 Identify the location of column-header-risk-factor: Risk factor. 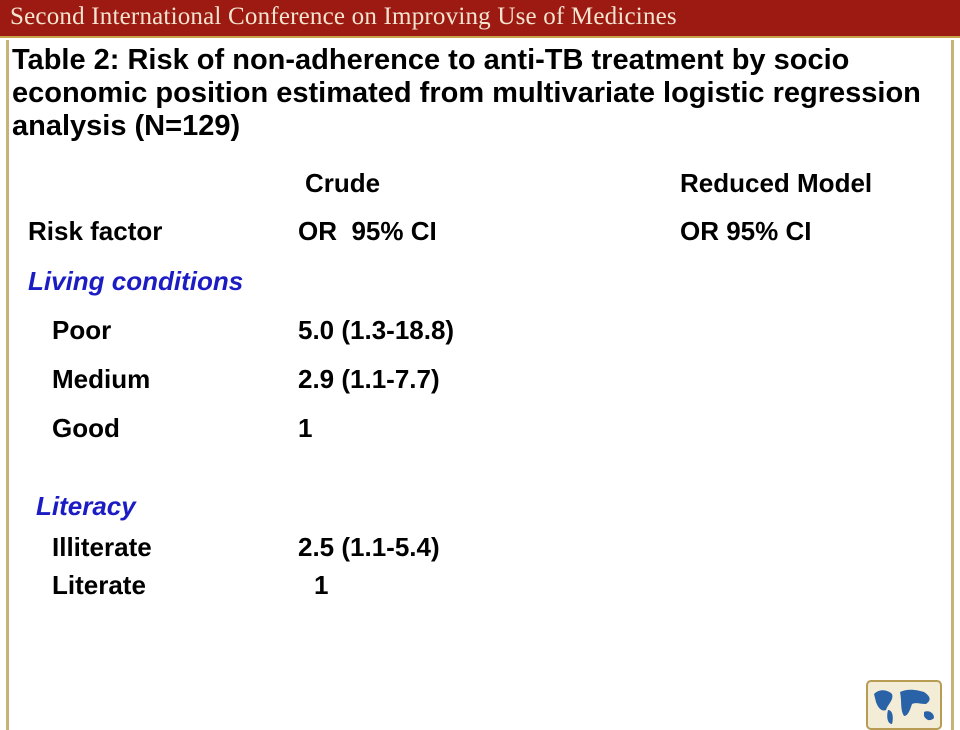
(95, 231).